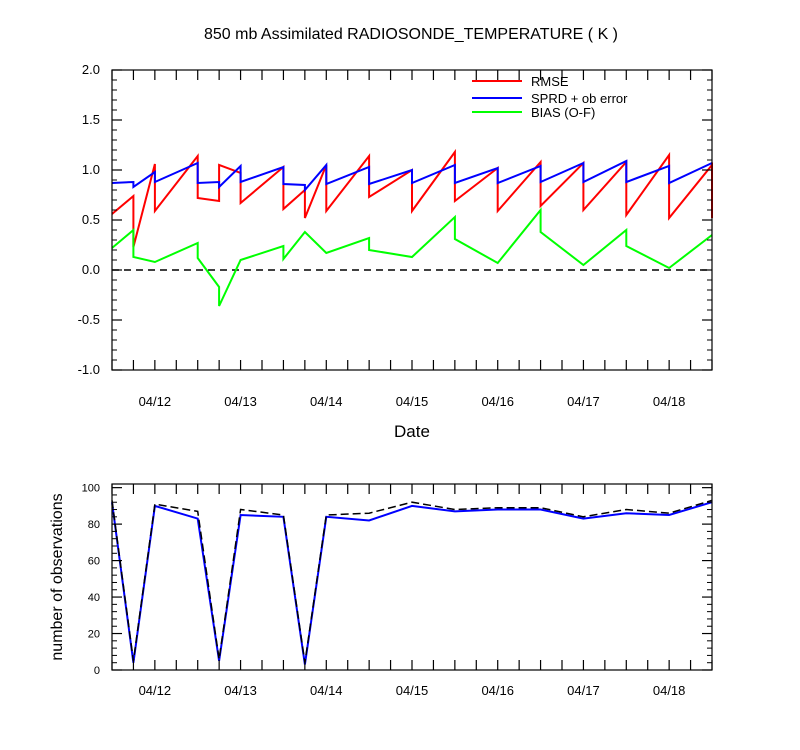  I want to click on top-xtick-label: 04/14, so click(326, 401).